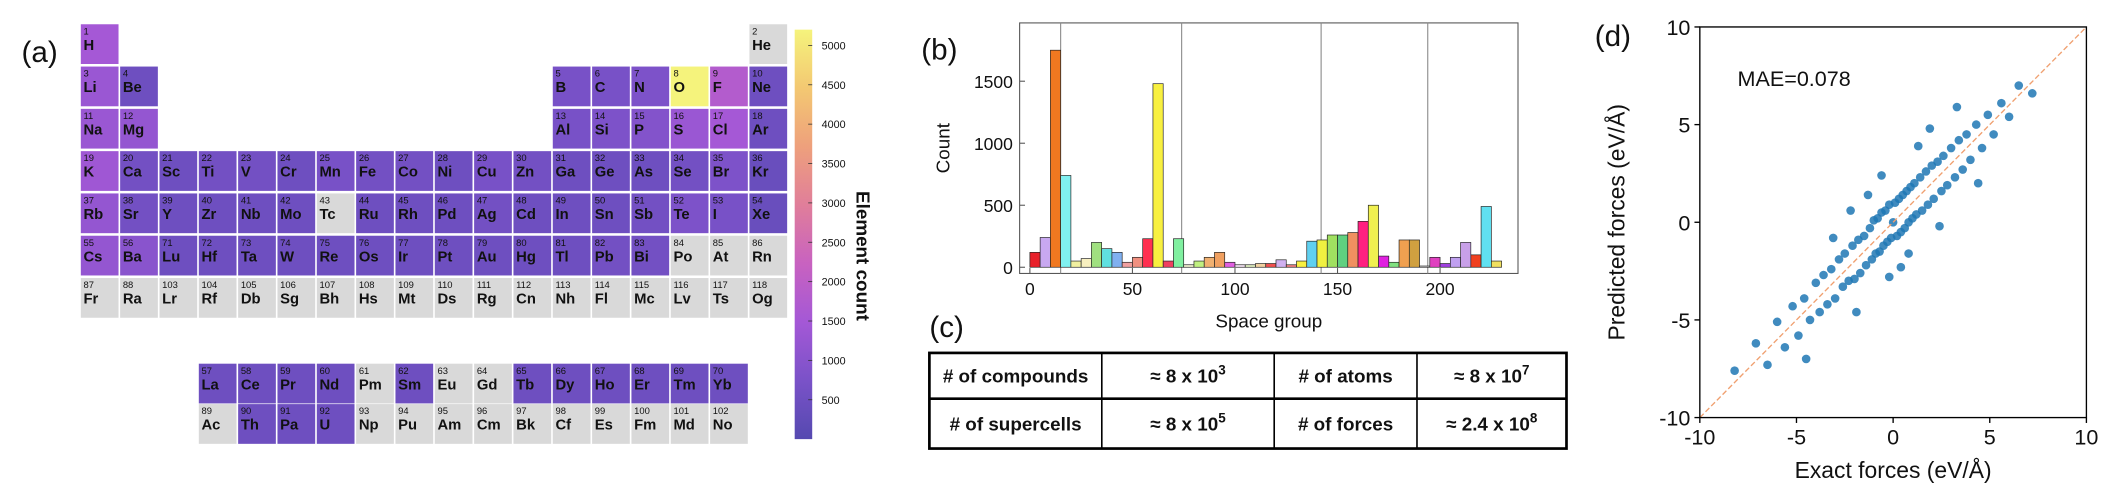 This screenshot has width=2112, height=491. What do you see at coordinates (560, 242) in the screenshot?
I see `atomic-number: 81` at bounding box center [560, 242].